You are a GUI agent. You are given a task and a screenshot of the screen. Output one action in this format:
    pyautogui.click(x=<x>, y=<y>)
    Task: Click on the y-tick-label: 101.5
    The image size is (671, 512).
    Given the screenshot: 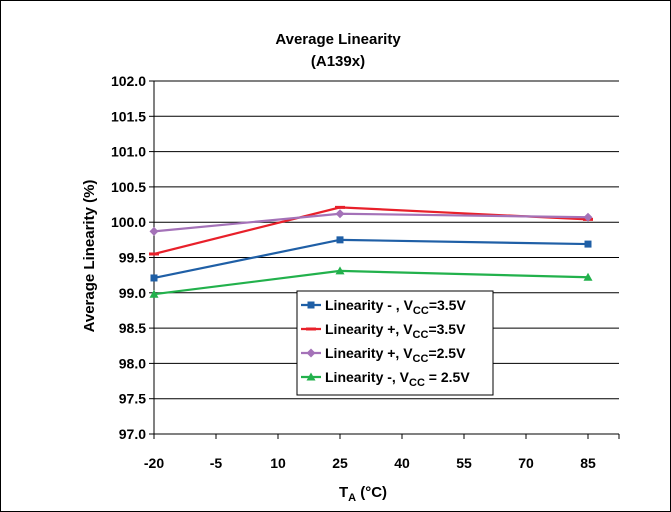 What is the action you would take?
    pyautogui.click(x=128, y=116)
    